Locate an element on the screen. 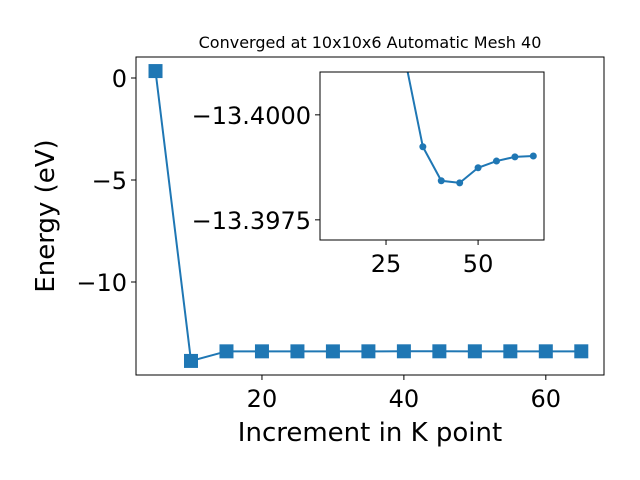 This screenshot has width=640, height=480. y-tick-label: 0 is located at coordinates (119, 79).